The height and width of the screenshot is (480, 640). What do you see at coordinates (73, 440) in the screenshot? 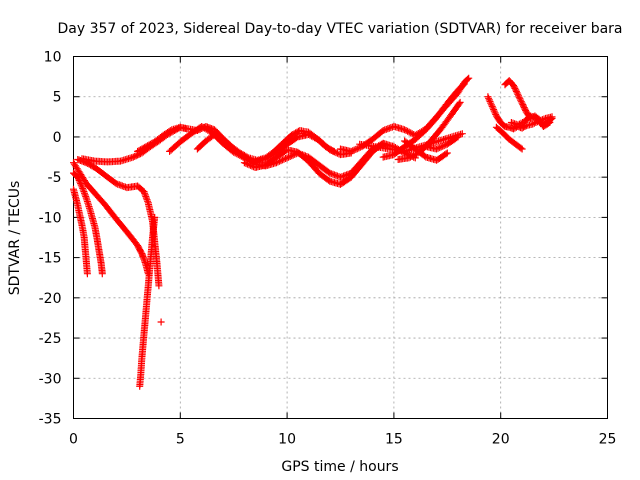
I see `x-tick-label: 0` at bounding box center [73, 440].